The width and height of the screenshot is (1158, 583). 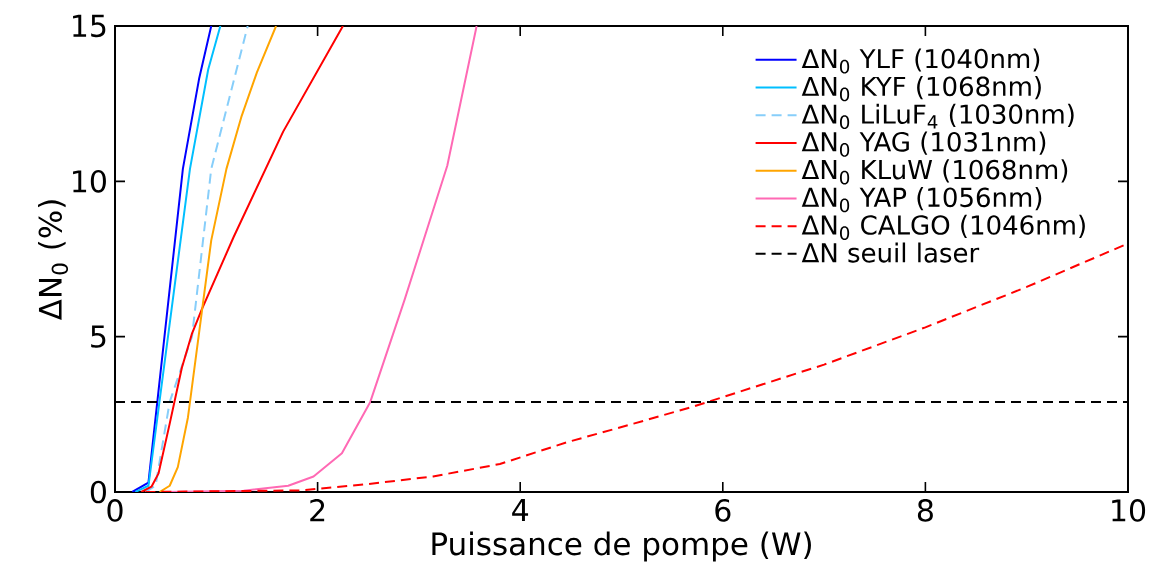 I want to click on x-tick-label: 2, so click(x=317, y=510).